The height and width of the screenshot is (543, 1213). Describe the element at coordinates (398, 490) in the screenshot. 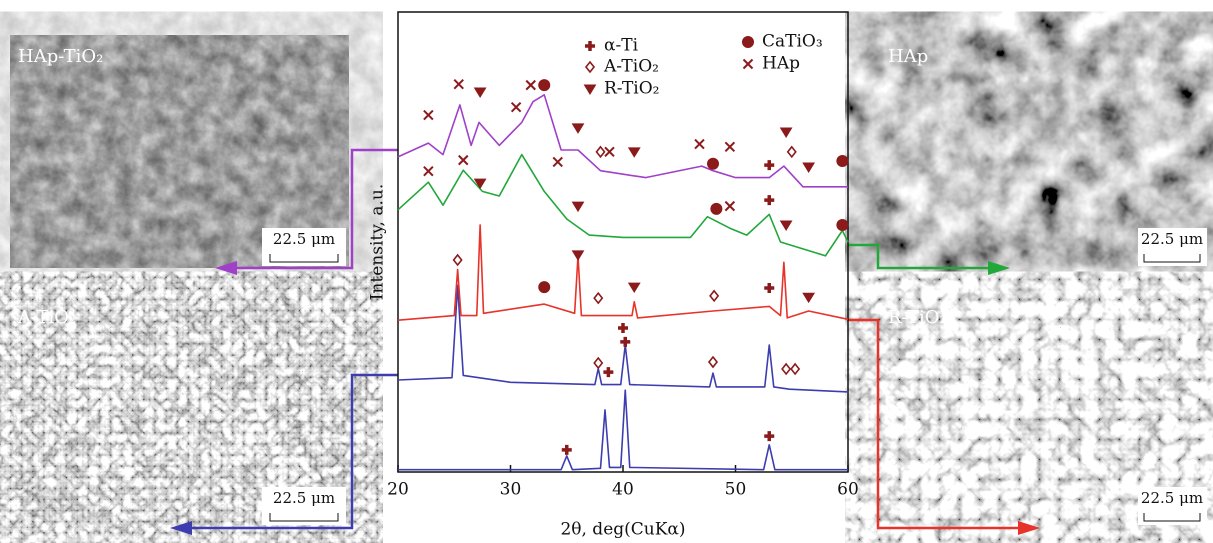

I see `x-tick-label: 20` at that location.